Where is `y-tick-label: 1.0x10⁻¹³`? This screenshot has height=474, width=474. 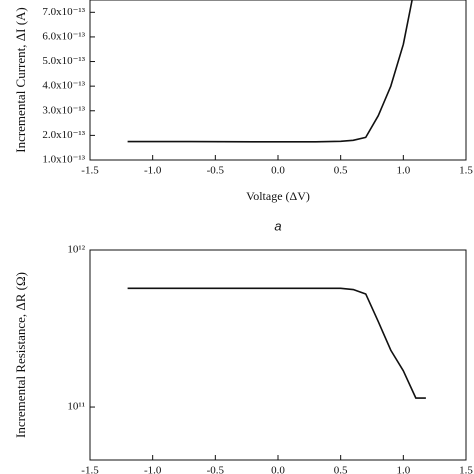
y-tick-label: 1.0x10⁻¹³ is located at coordinates (63, 160).